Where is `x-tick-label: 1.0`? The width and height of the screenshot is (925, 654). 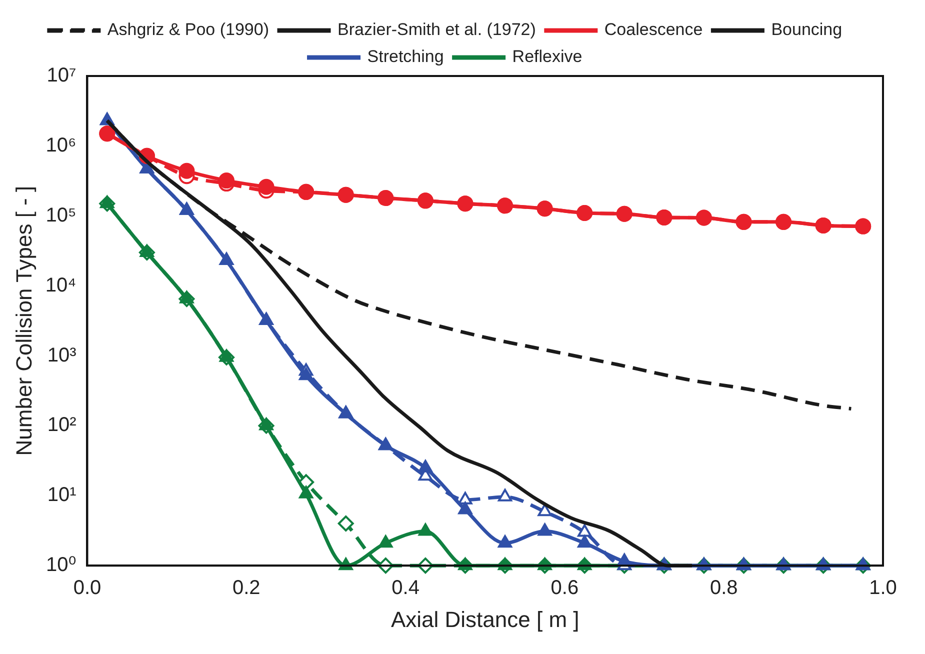 x-tick-label: 1.0 is located at coordinates (883, 588).